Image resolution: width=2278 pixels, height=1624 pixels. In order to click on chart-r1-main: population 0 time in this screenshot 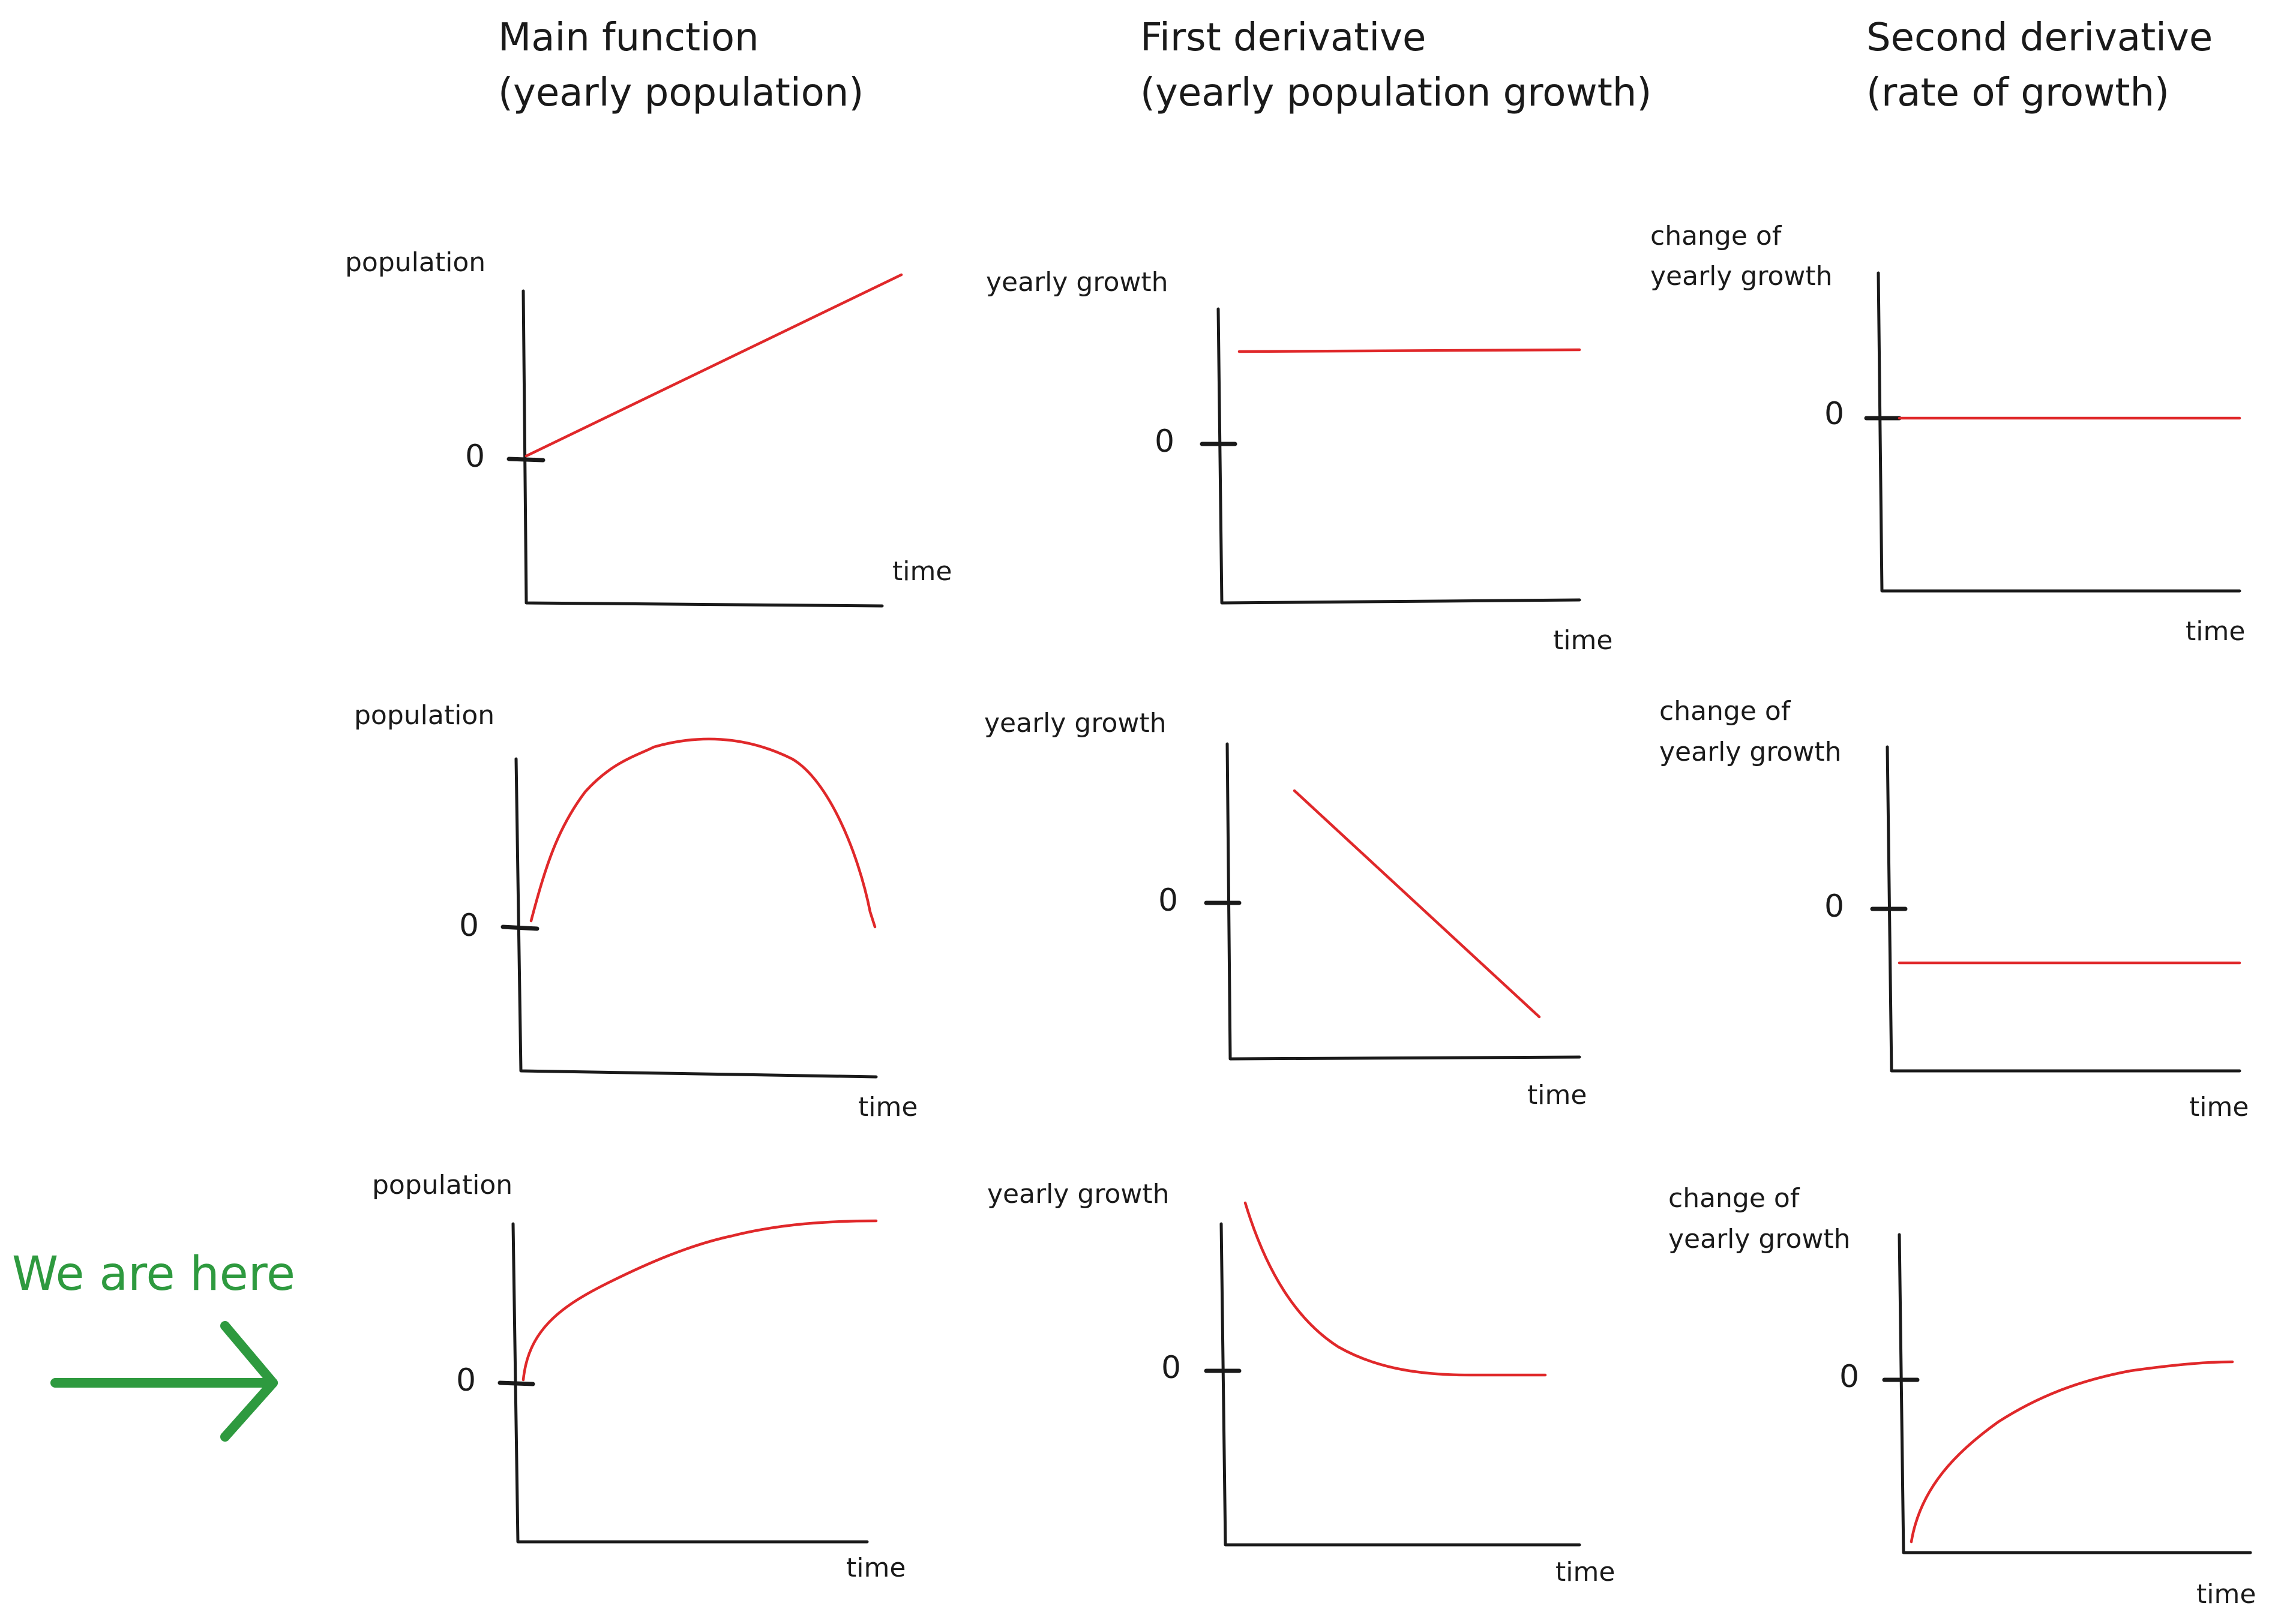, I will do `click(648, 427)`.